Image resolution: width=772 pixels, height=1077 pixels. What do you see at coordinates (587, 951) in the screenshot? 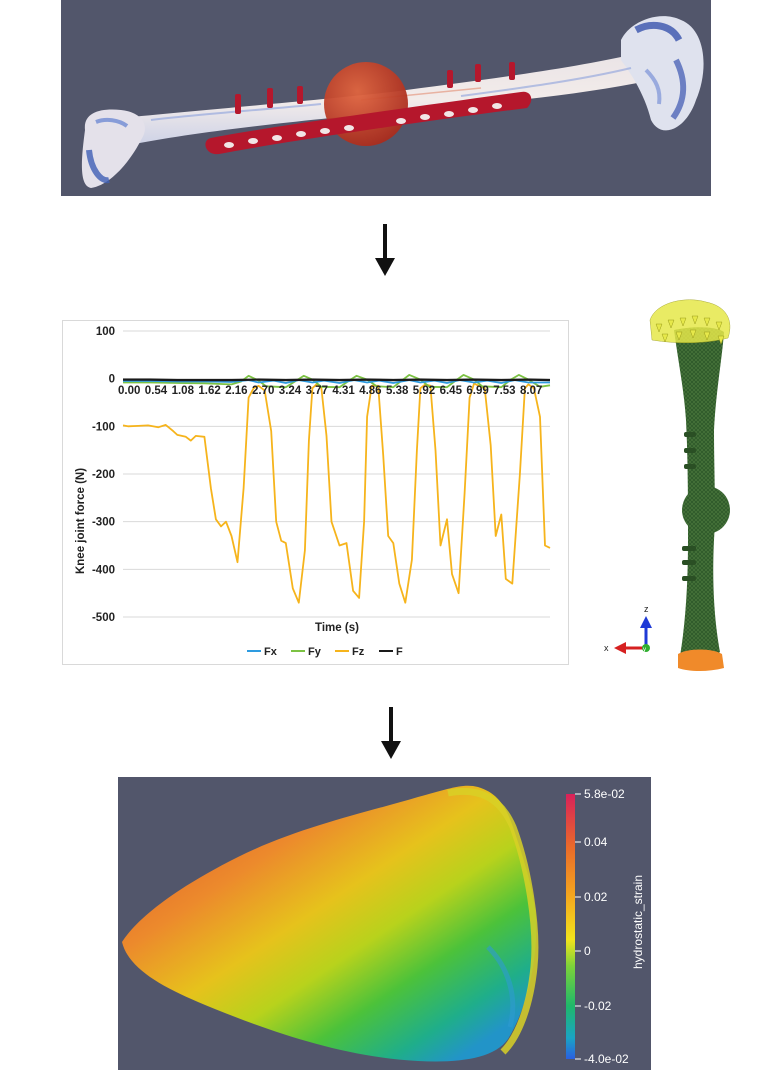
I see `colorbar-tick-label: 0` at bounding box center [587, 951].